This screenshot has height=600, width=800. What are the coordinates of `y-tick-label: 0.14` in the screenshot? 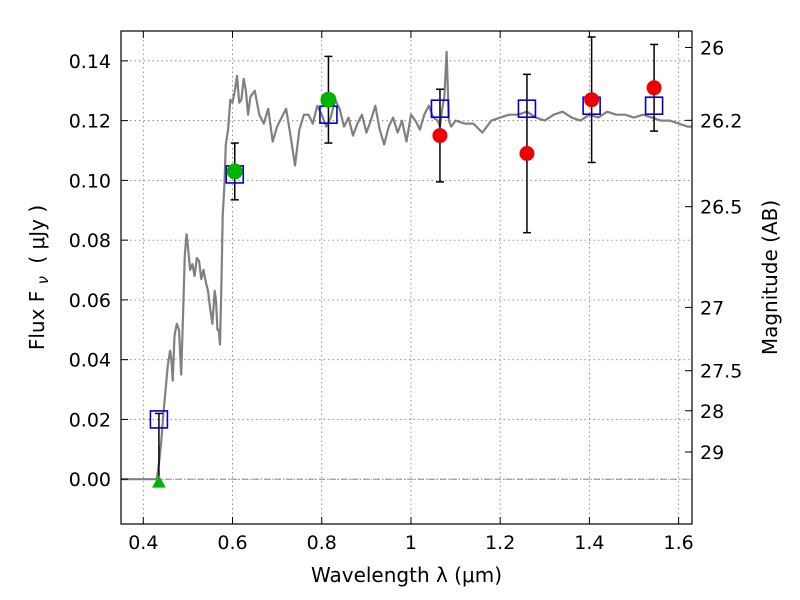 It's located at (90, 62).